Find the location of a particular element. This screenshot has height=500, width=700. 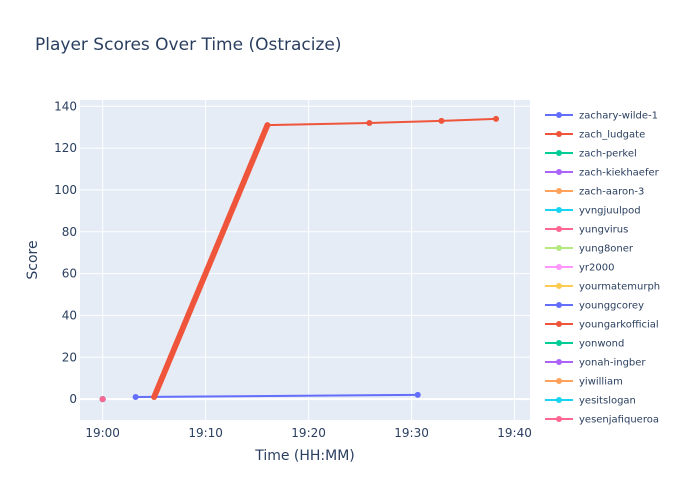

y-tick-label: 40 is located at coordinates (69, 315).